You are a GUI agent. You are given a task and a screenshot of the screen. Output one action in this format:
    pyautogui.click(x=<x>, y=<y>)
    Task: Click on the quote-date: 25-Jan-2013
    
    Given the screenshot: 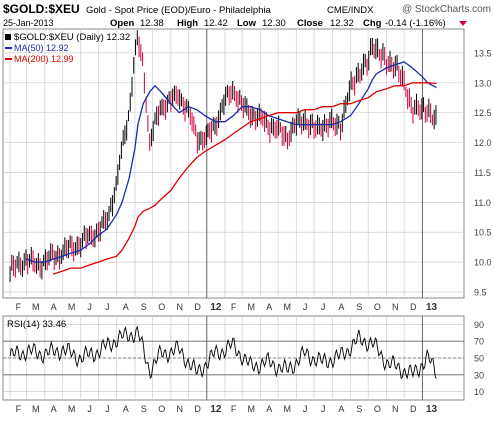 What is the action you would take?
    pyautogui.click(x=28, y=23)
    